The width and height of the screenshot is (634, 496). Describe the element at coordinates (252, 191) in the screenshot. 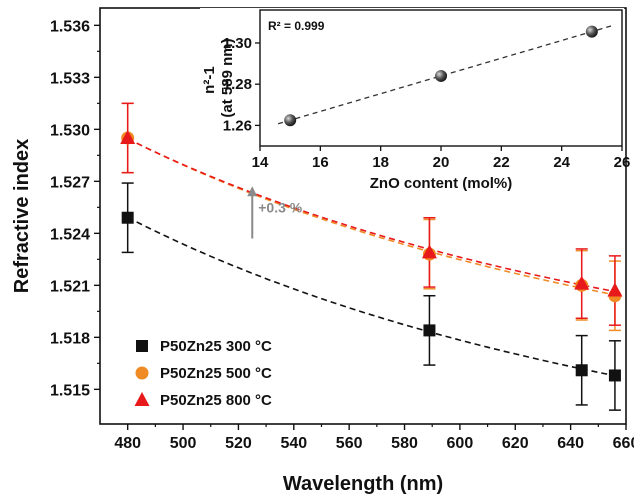

I see `annotation-arrow-head` at that location.